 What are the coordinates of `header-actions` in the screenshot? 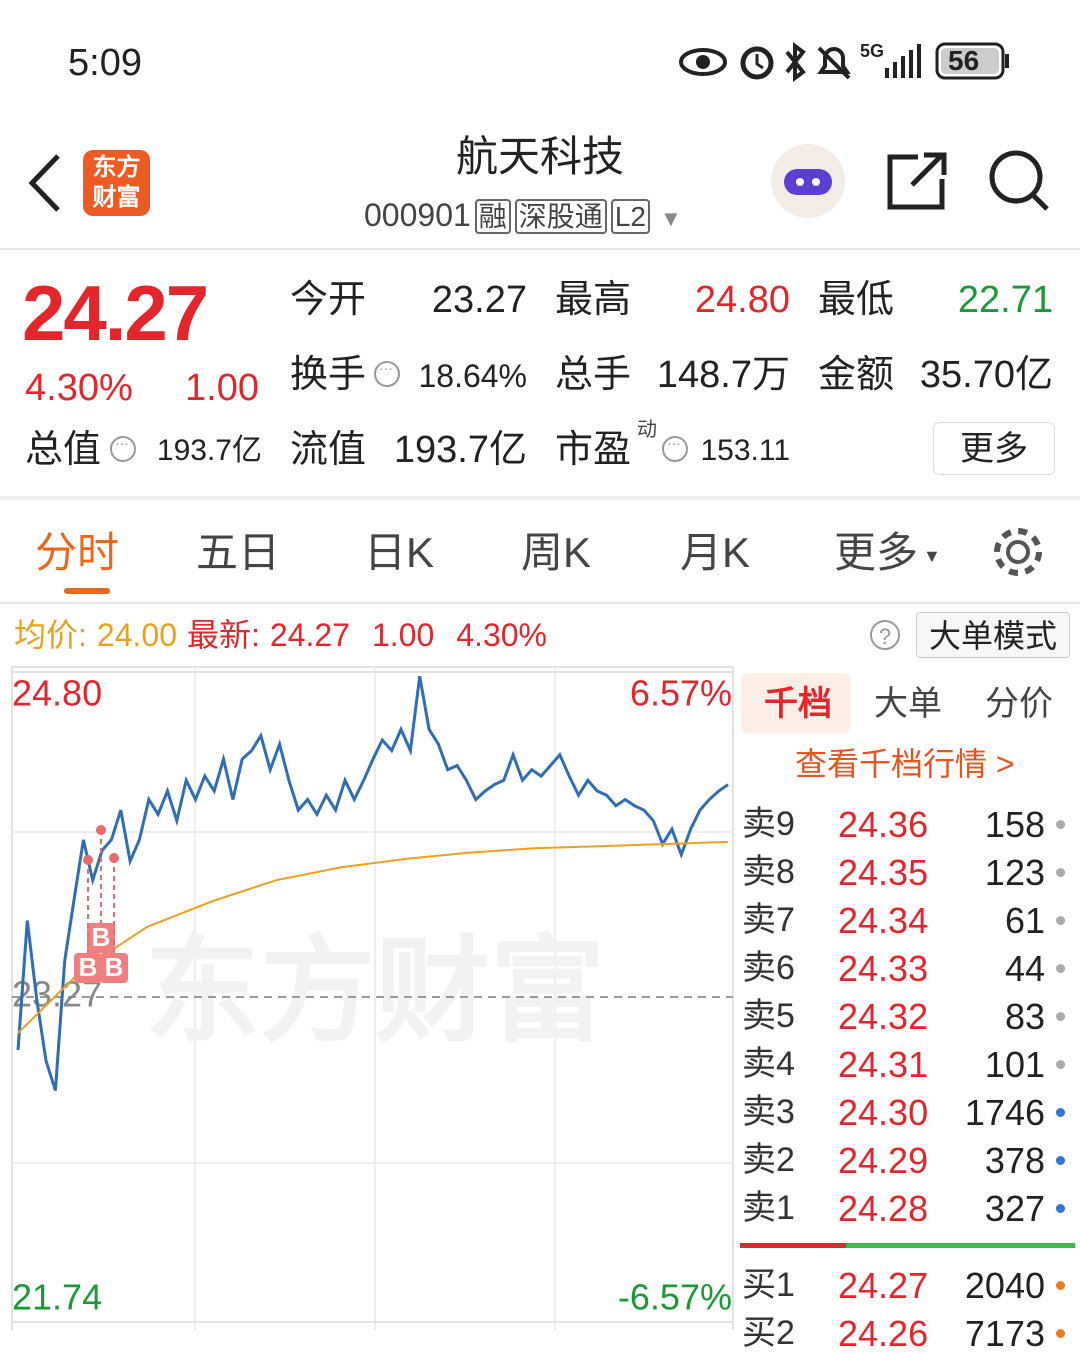 It's located at (910, 181).